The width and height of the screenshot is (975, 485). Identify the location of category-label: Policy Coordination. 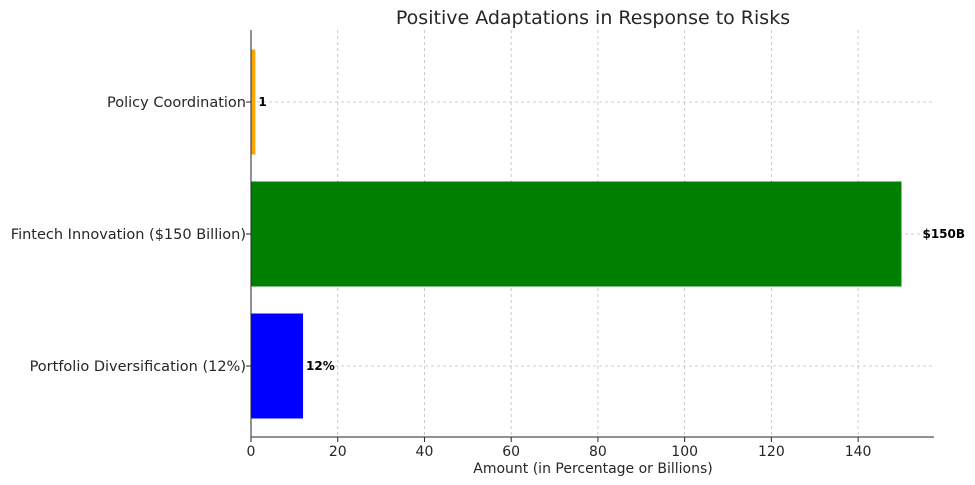
(176, 103).